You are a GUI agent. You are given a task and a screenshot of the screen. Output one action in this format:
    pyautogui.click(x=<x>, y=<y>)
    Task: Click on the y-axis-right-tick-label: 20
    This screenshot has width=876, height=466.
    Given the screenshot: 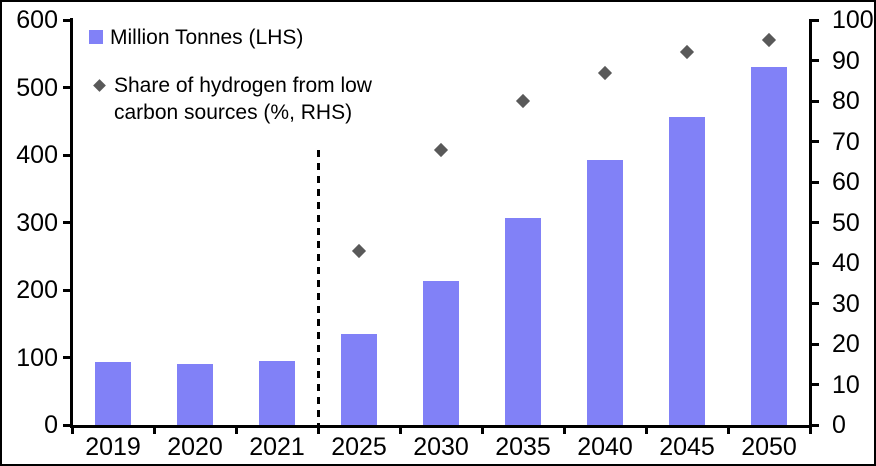 What is the action you would take?
    pyautogui.click(x=846, y=344)
    